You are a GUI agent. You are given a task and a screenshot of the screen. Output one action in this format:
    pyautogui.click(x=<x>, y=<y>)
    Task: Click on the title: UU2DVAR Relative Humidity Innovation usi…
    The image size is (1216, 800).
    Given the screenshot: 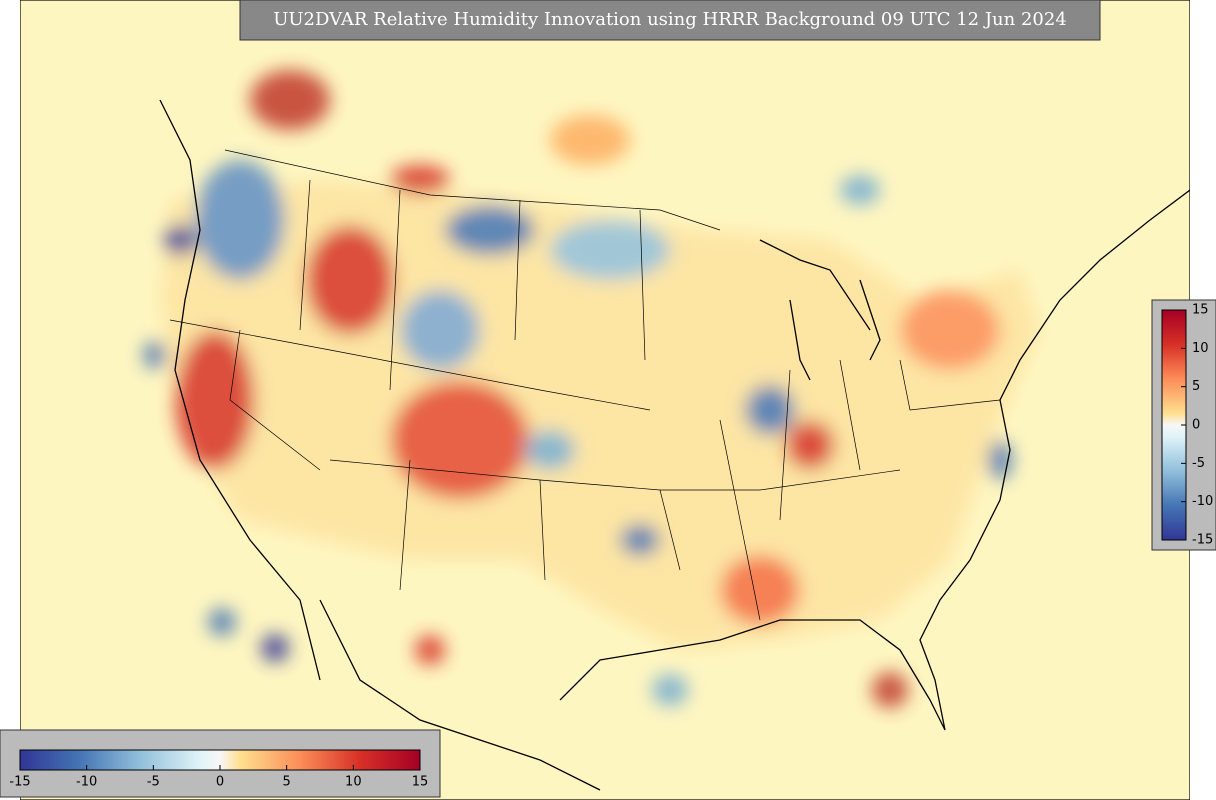 What is the action you would take?
    pyautogui.click(x=670, y=19)
    